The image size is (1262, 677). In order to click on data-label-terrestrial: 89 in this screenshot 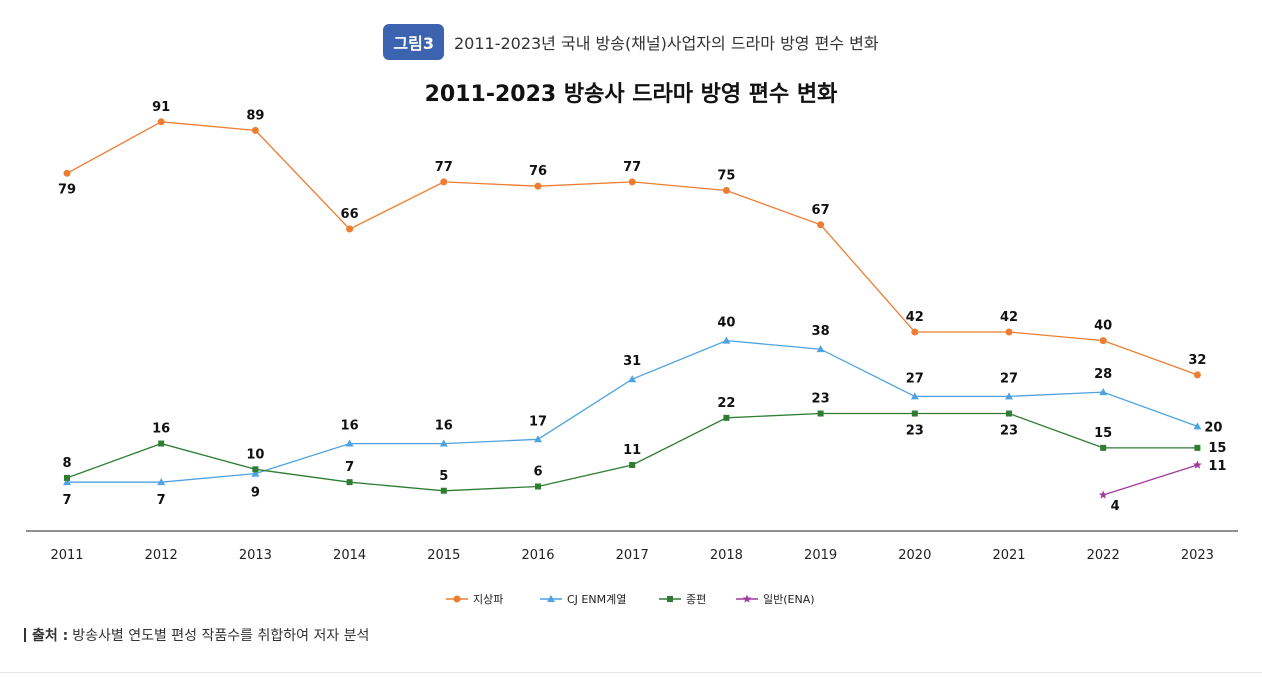, I will do `click(255, 115)`.